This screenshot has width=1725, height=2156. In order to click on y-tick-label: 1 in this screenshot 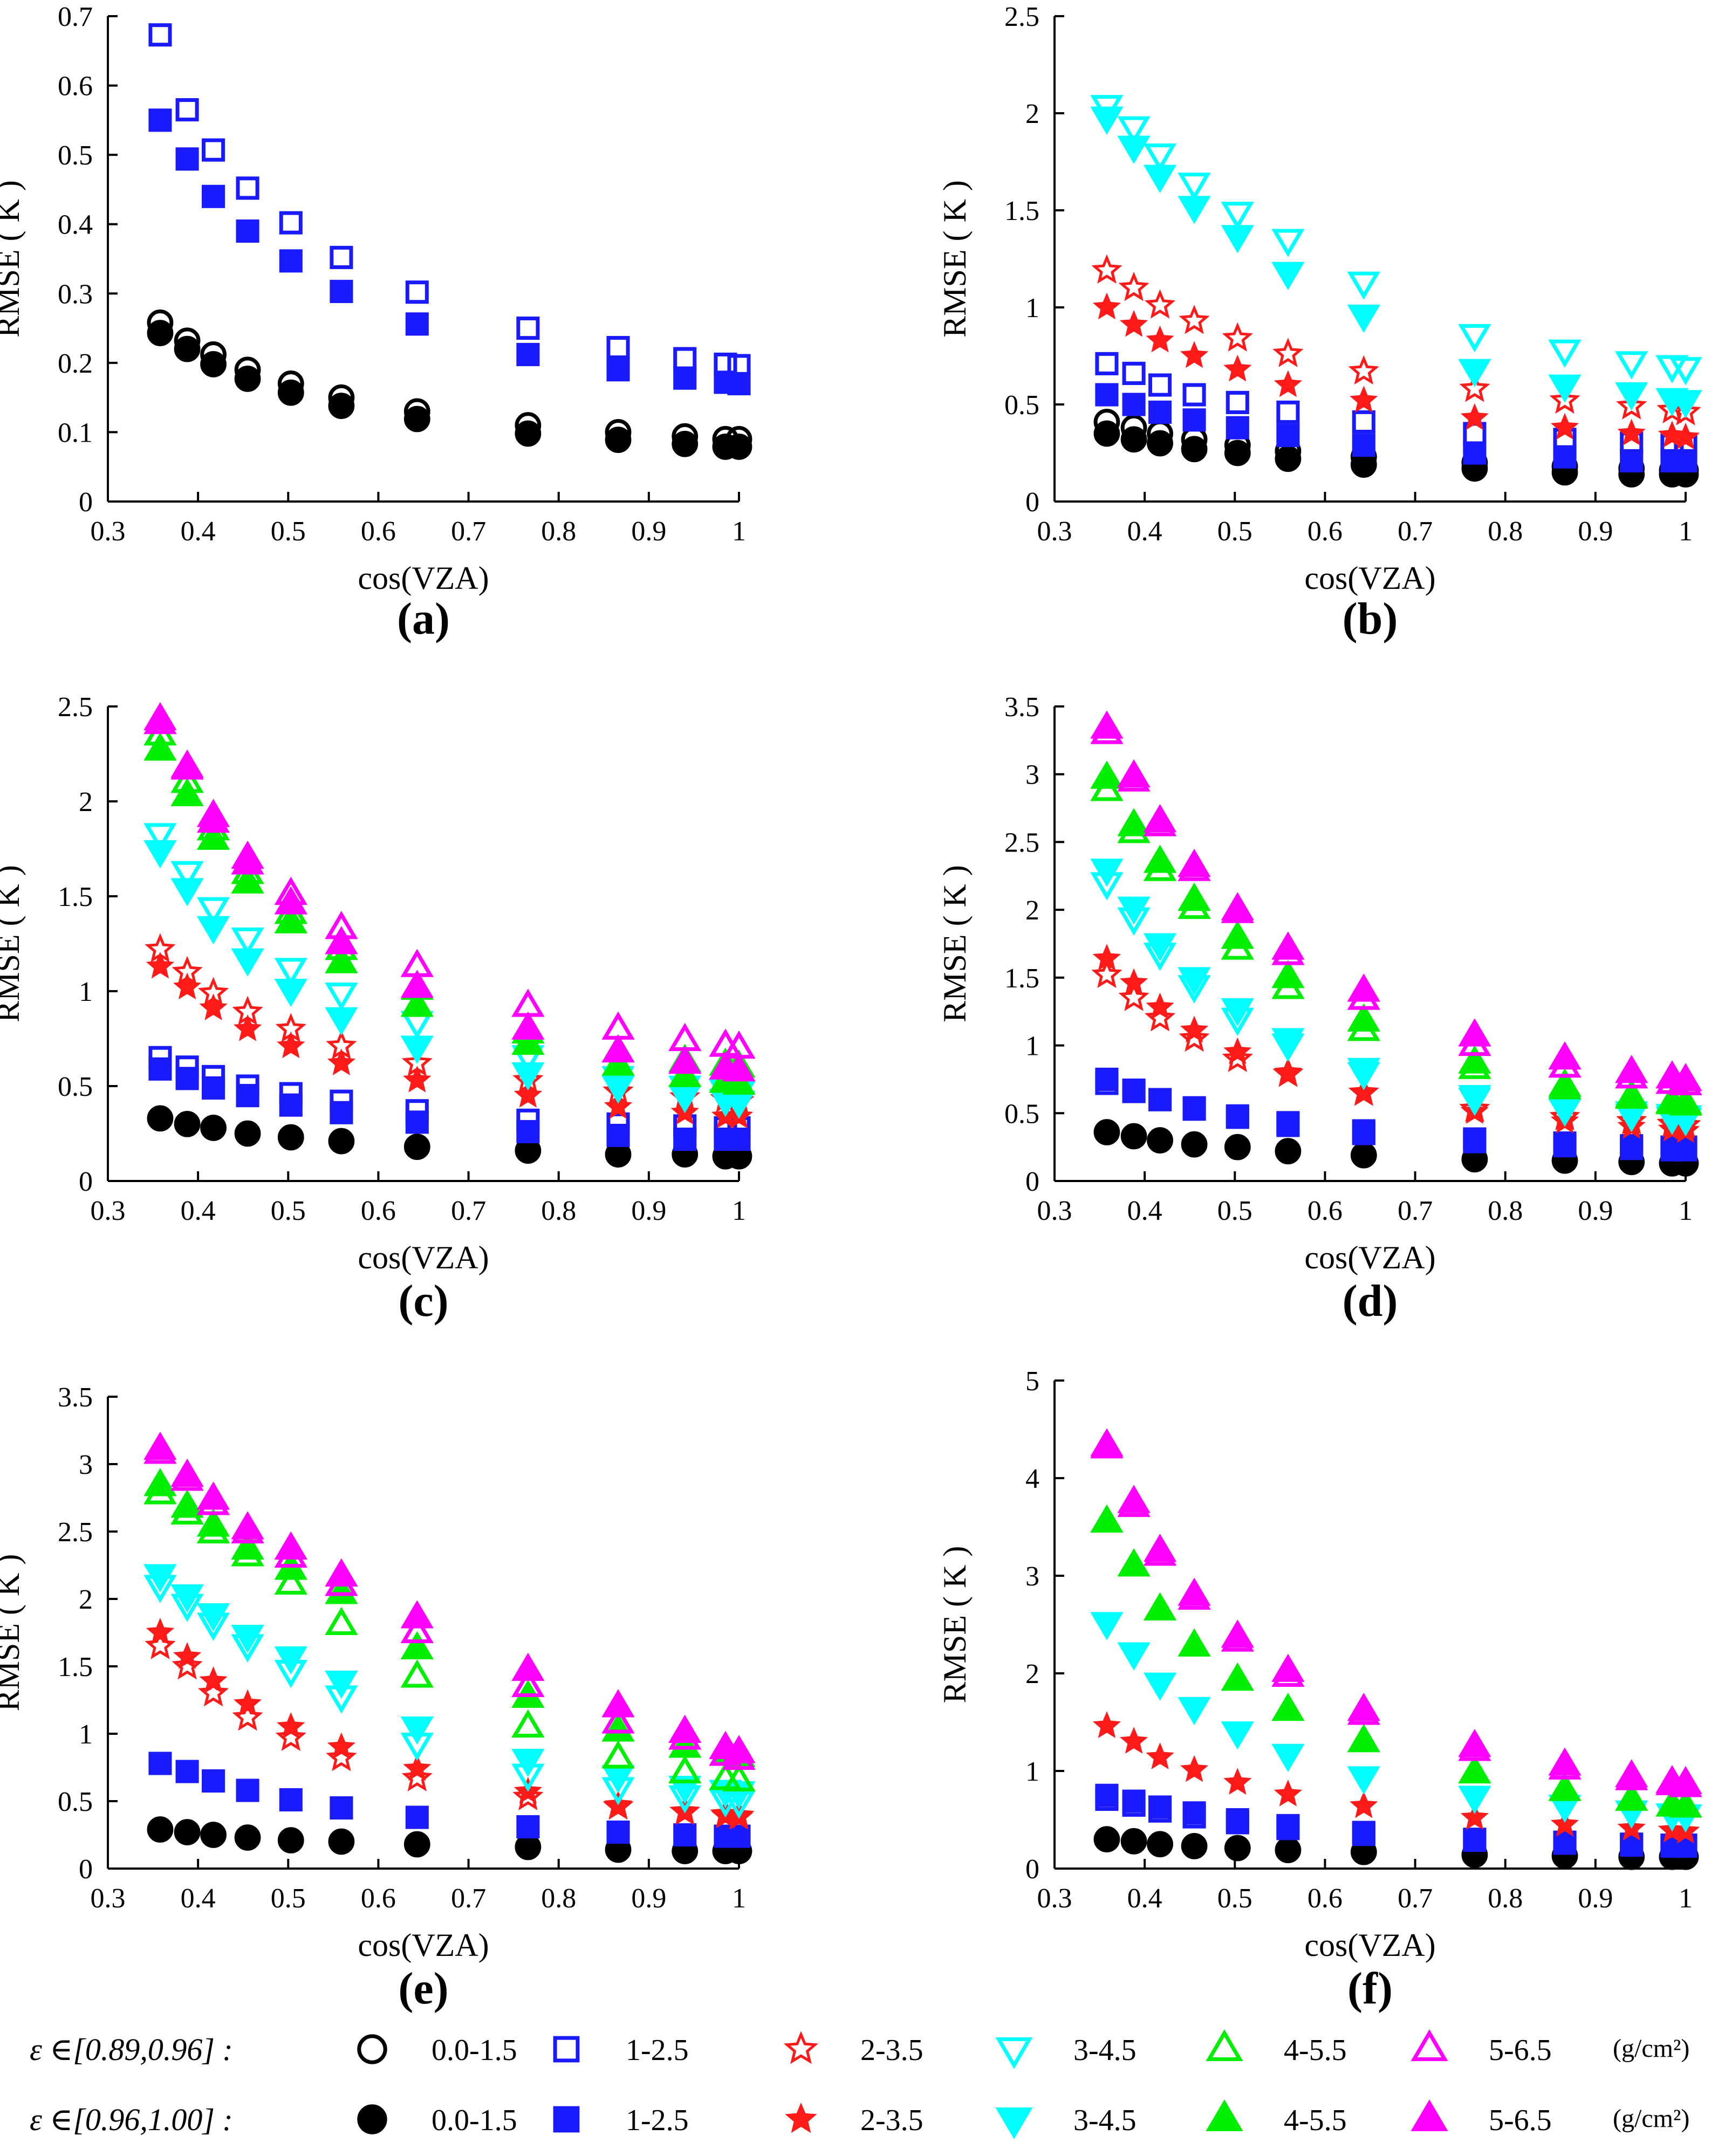, I will do `click(86, 992)`.